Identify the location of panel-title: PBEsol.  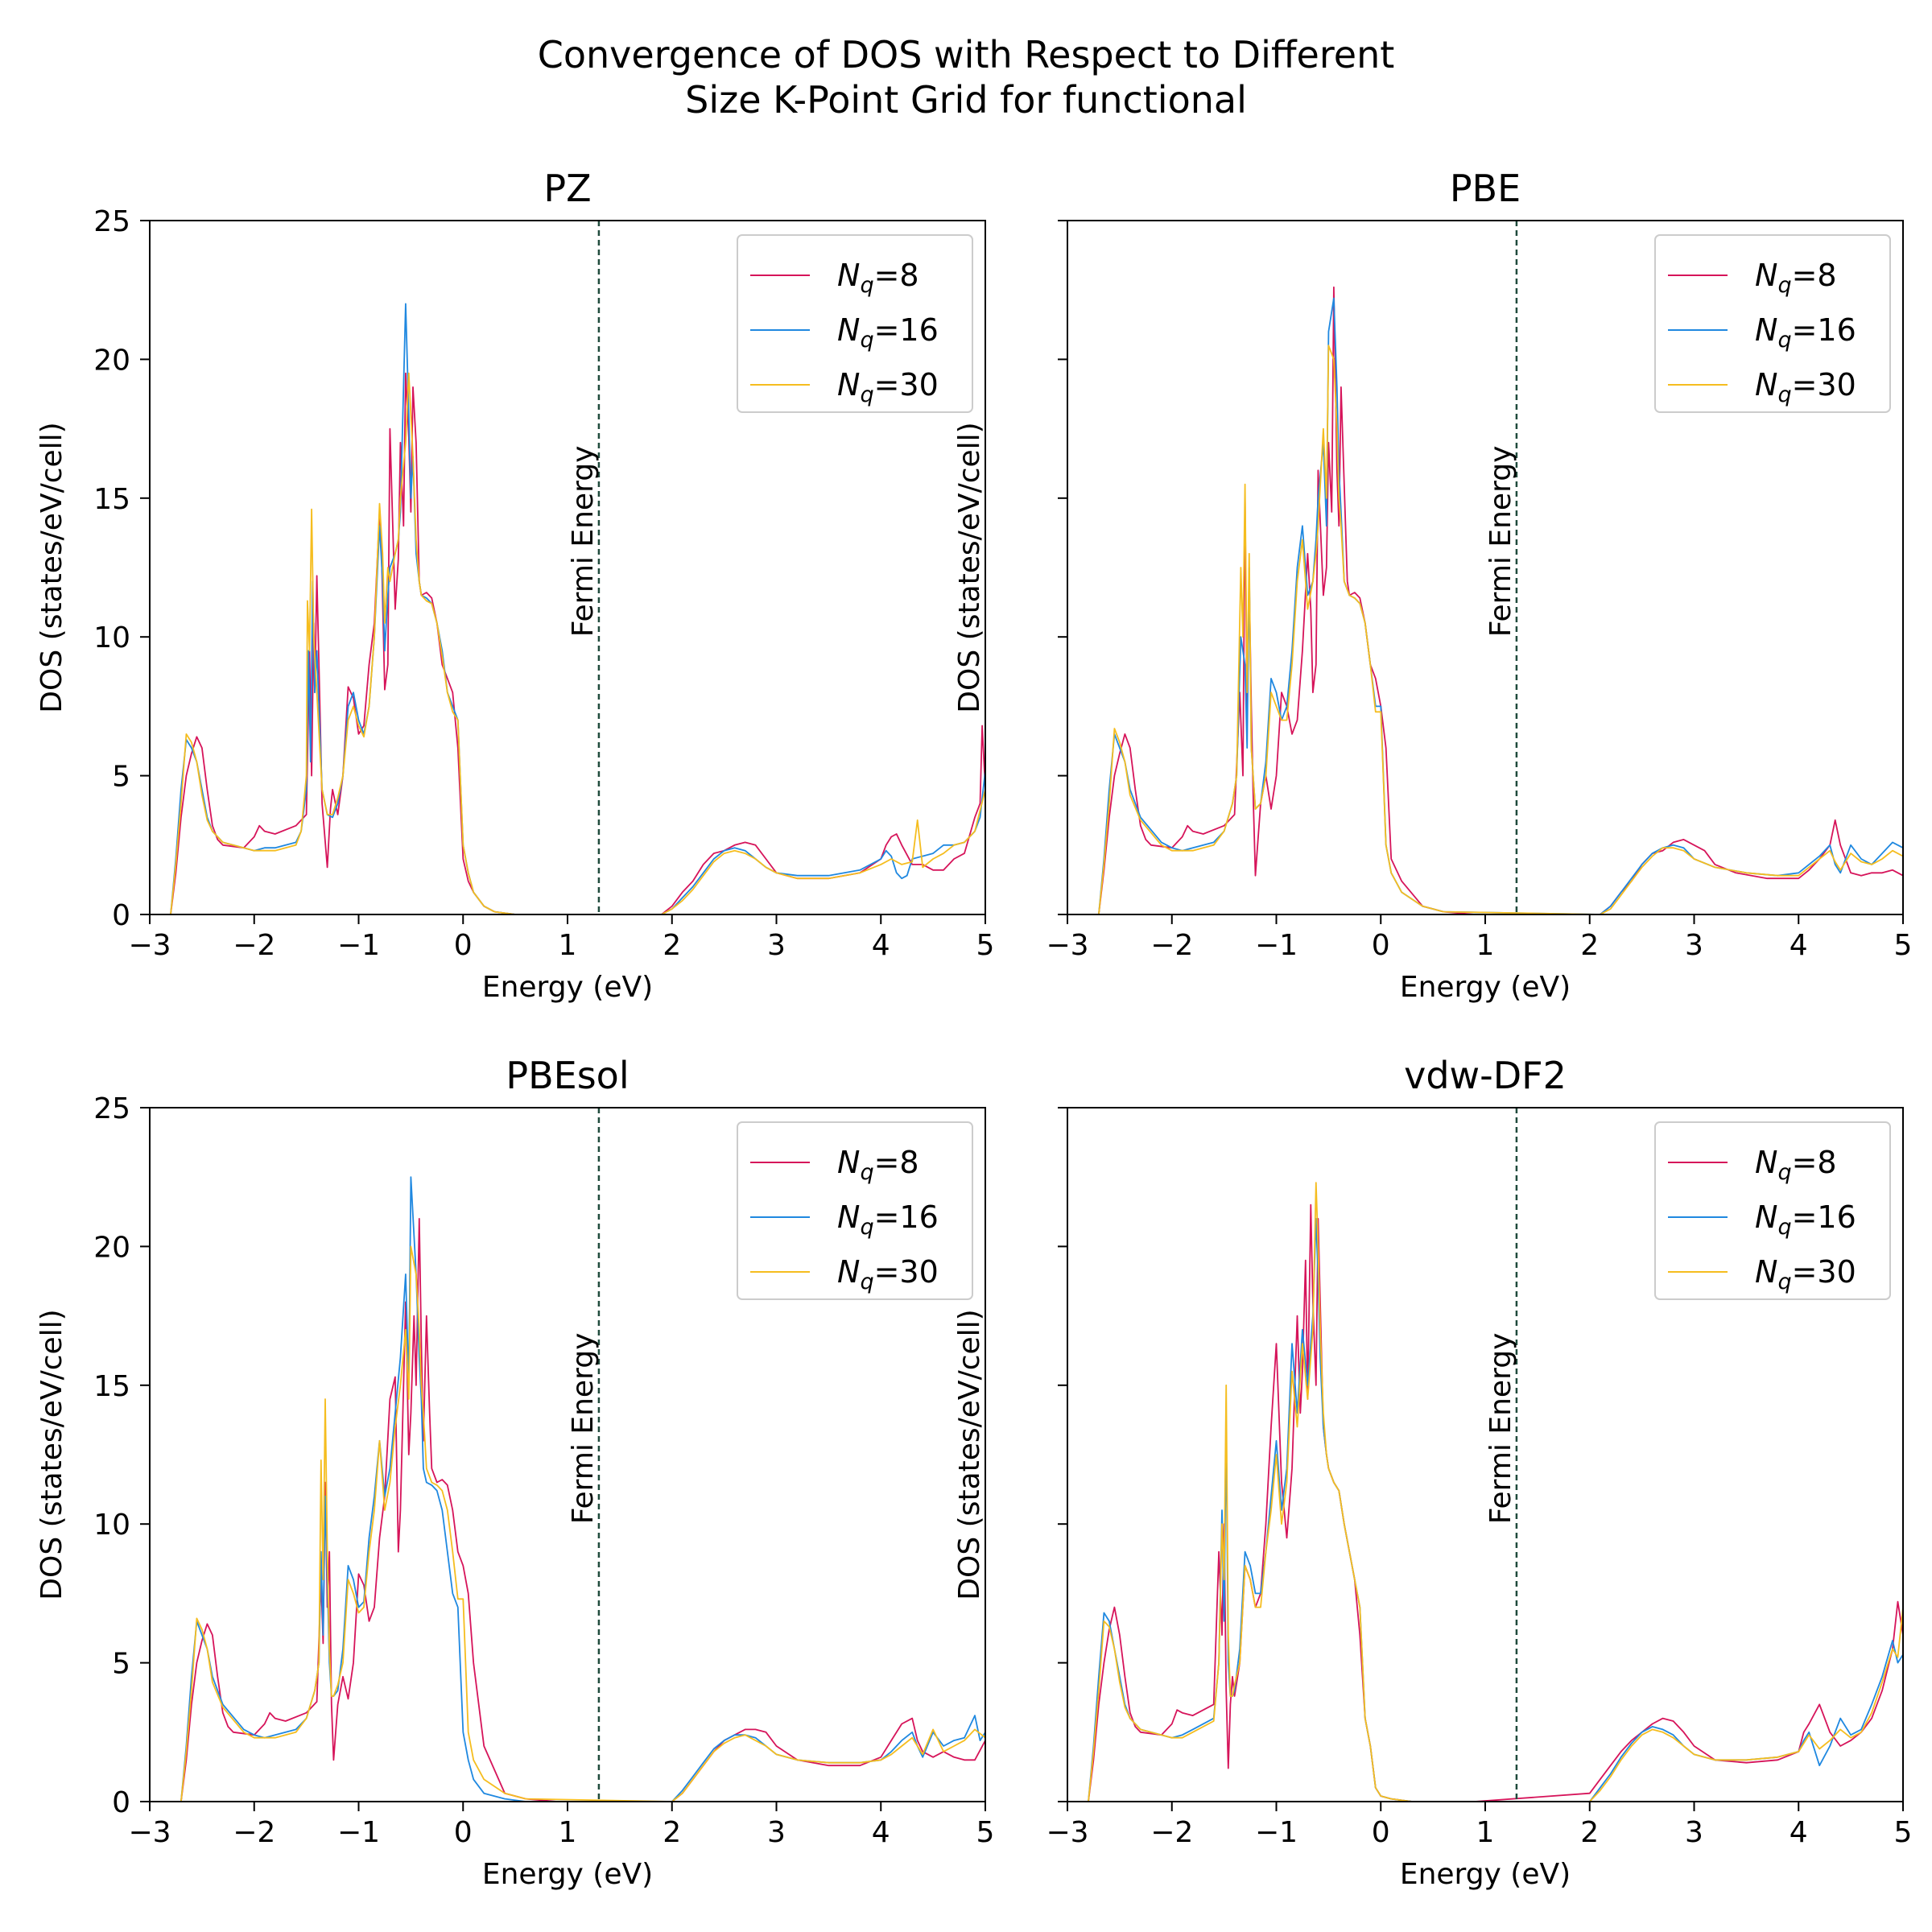
(567, 1075).